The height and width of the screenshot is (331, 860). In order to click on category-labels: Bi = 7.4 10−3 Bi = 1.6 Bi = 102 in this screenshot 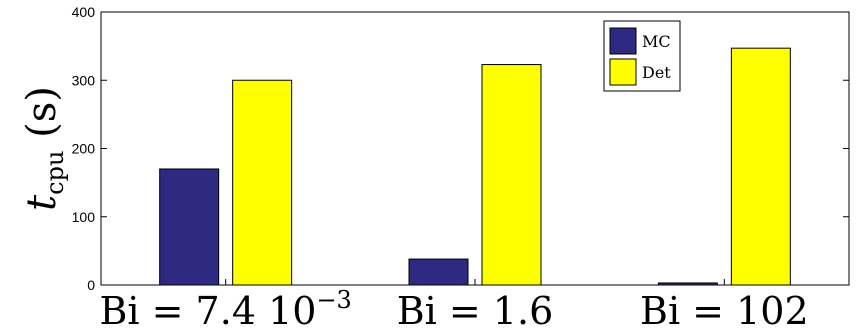, I will do `click(453, 308)`.